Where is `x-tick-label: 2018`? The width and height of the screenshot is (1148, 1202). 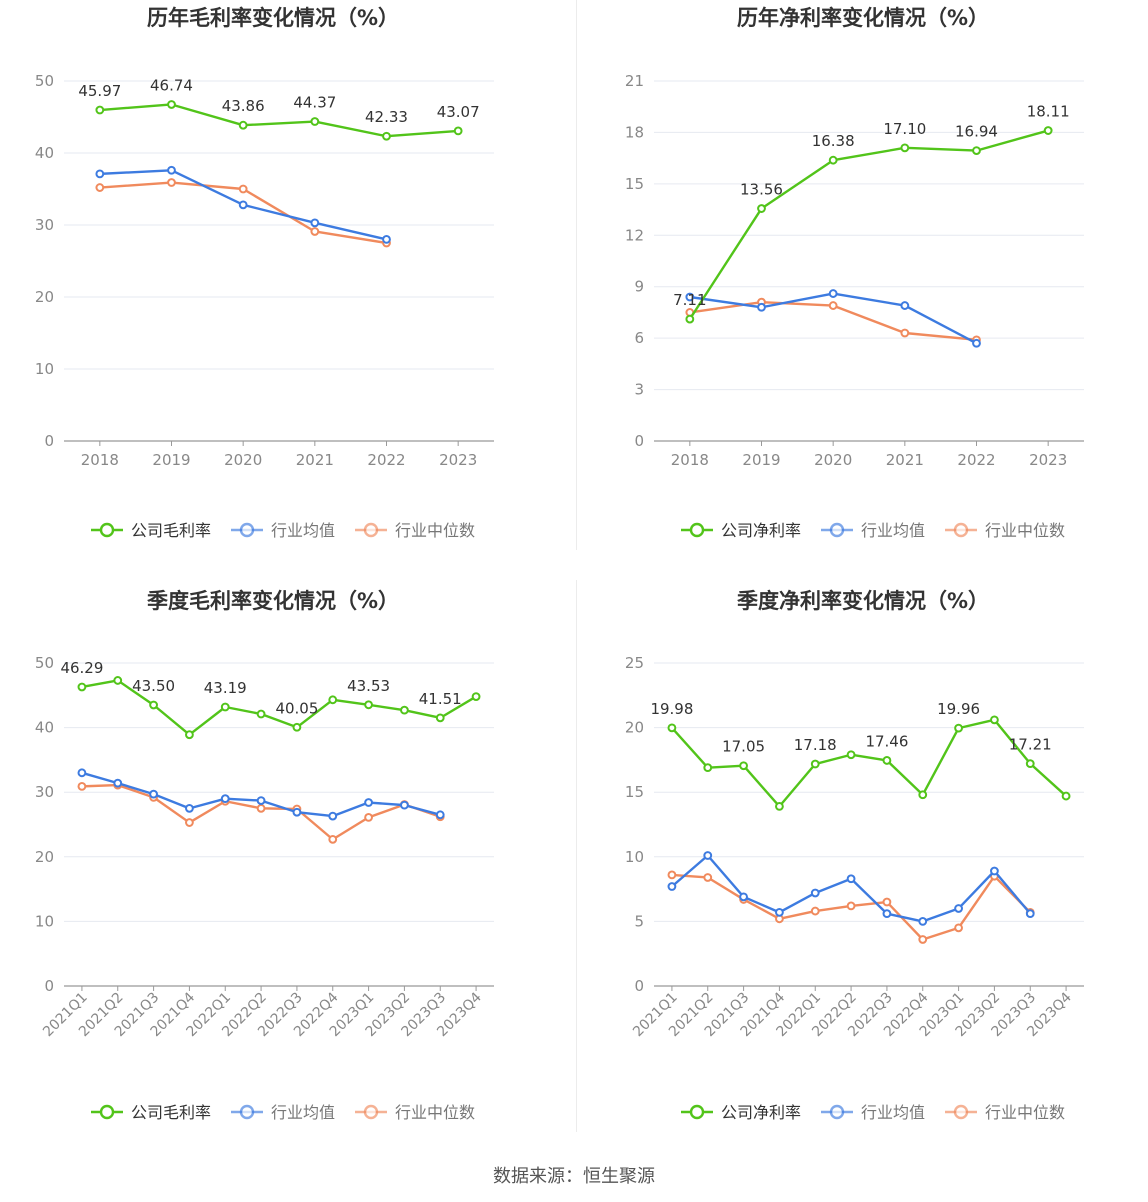 x-tick-label: 2018 is located at coordinates (100, 460).